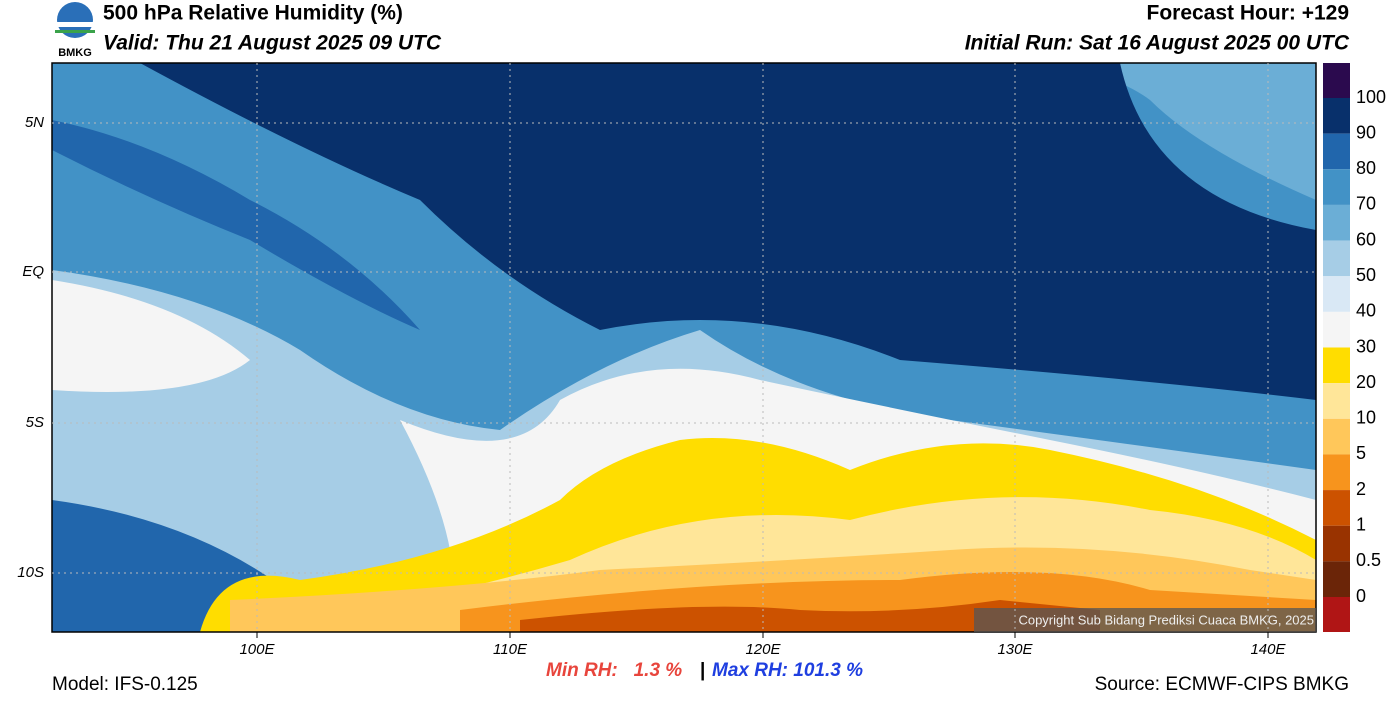  What do you see at coordinates (787, 670) in the screenshot?
I see `max-rh: Max RH: 101.3 %` at bounding box center [787, 670].